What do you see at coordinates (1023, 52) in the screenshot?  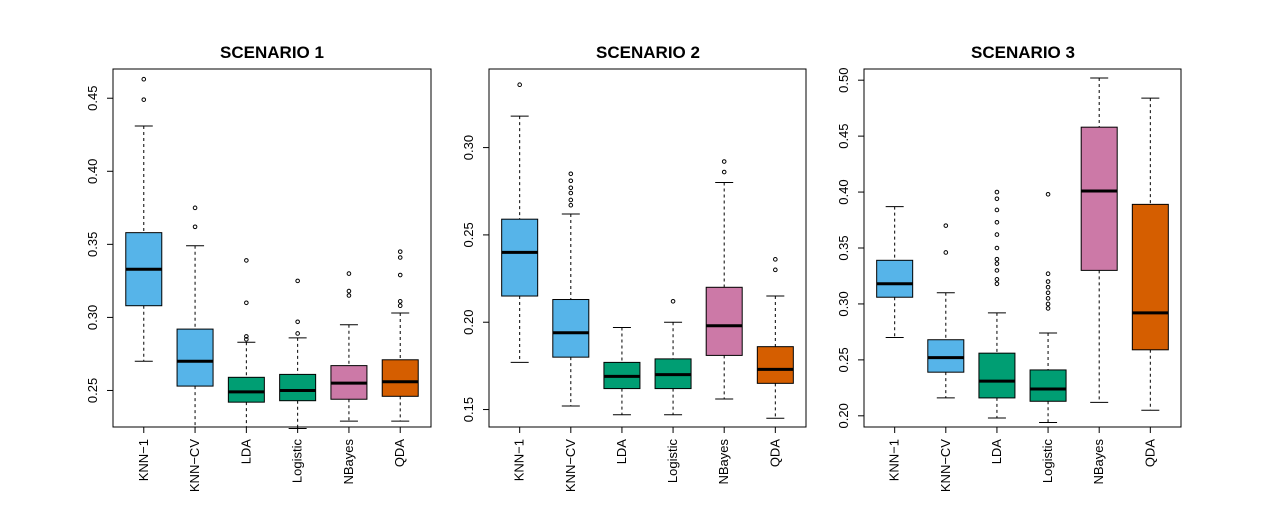 I see `panel-title: SCENARIO 3` at bounding box center [1023, 52].